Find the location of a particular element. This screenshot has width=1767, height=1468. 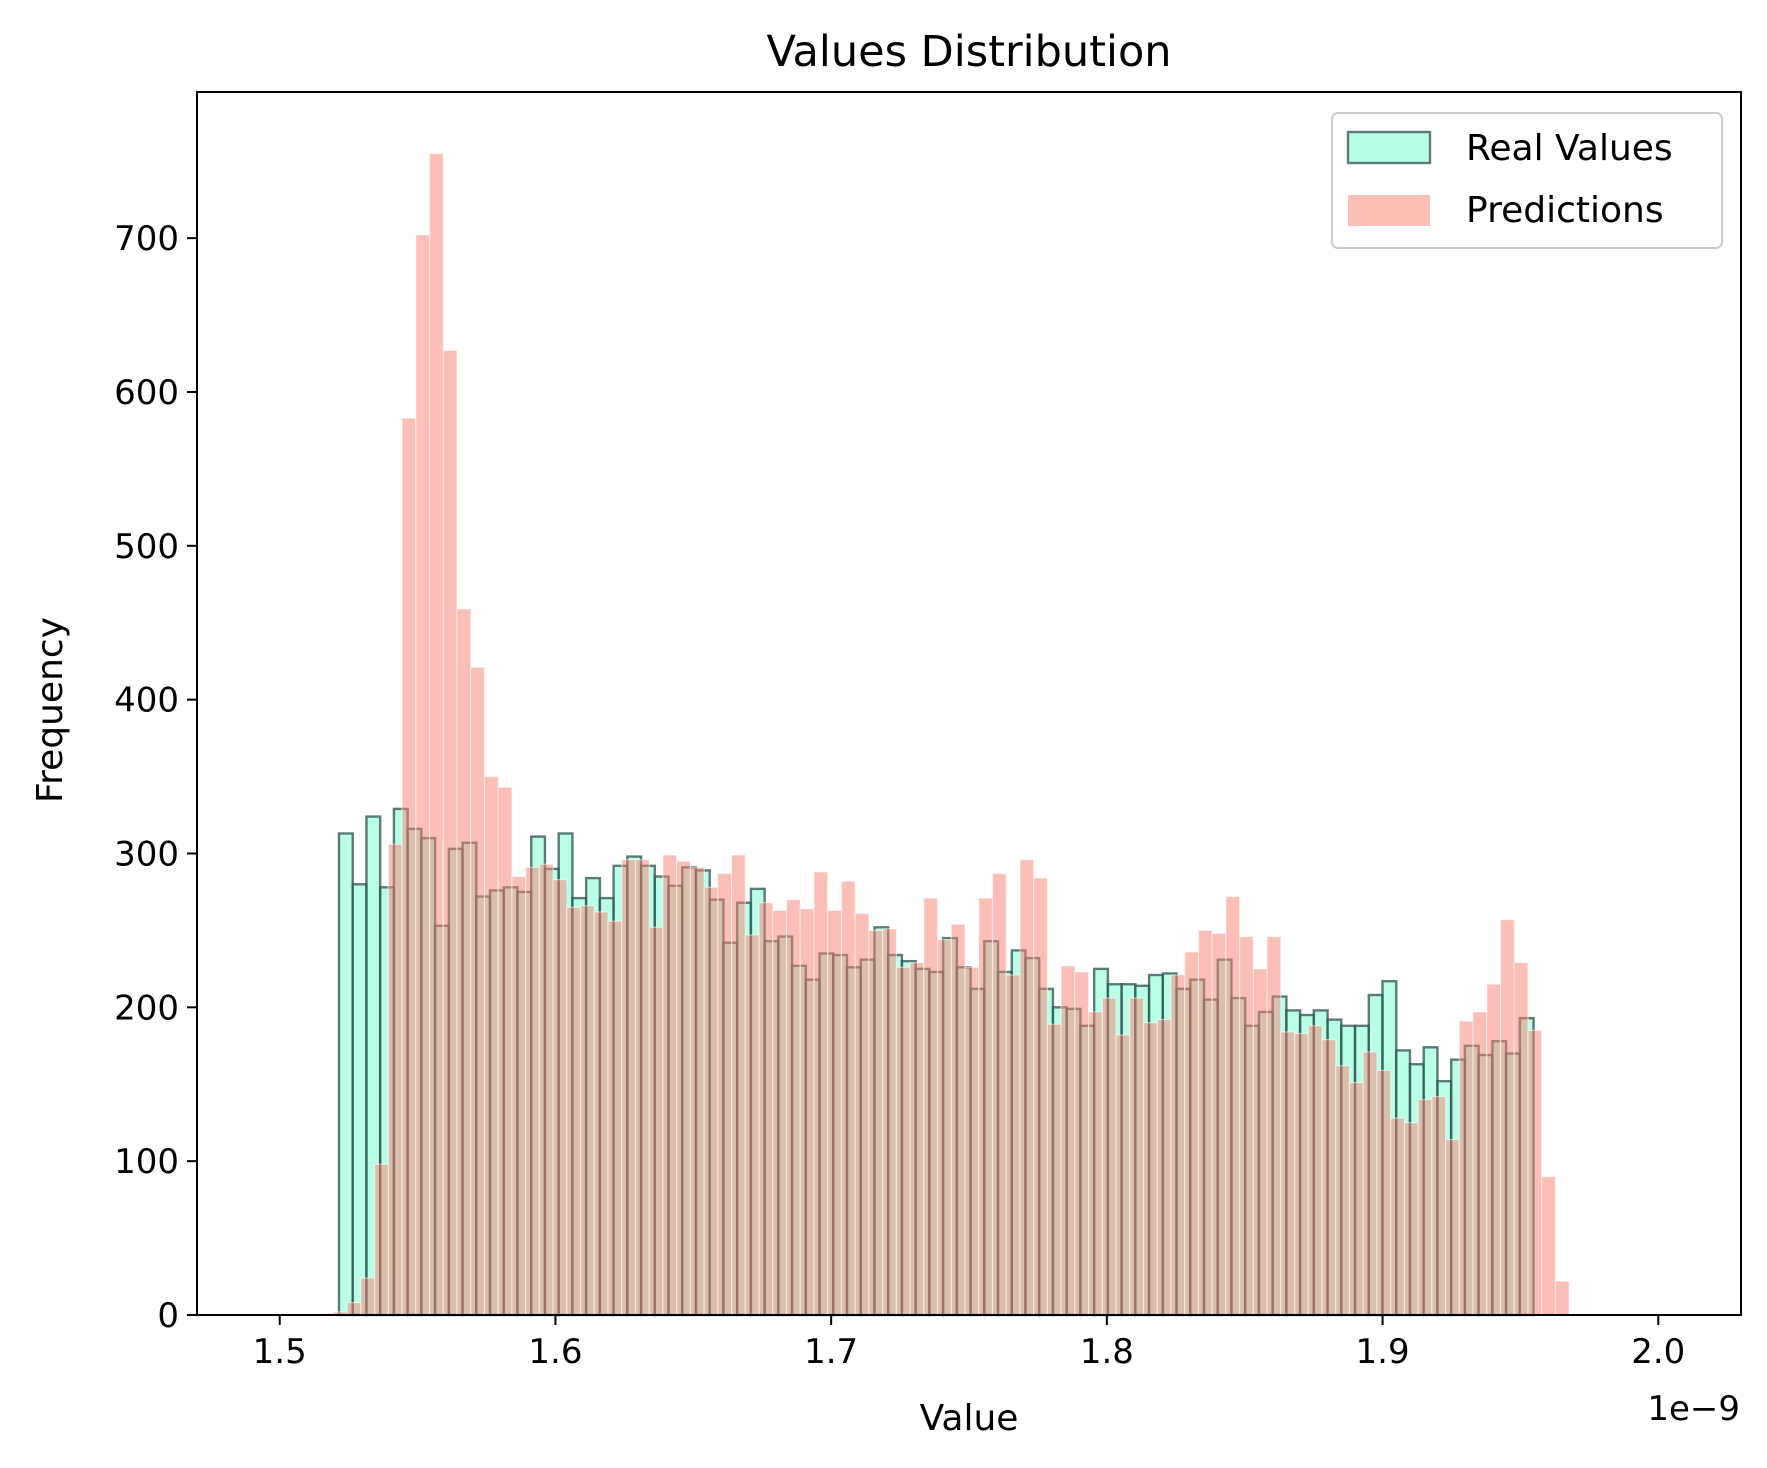

x-tick-label: 2.0 is located at coordinates (1658, 1352).